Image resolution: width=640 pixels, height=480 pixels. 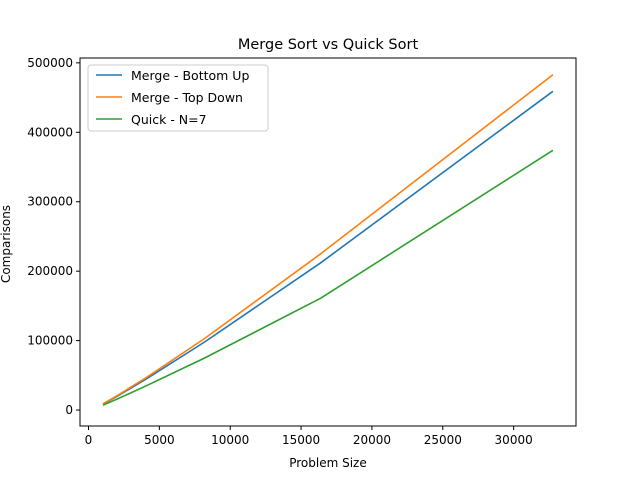 What do you see at coordinates (50, 63) in the screenshot?
I see `y-tick-label: 500000` at bounding box center [50, 63].